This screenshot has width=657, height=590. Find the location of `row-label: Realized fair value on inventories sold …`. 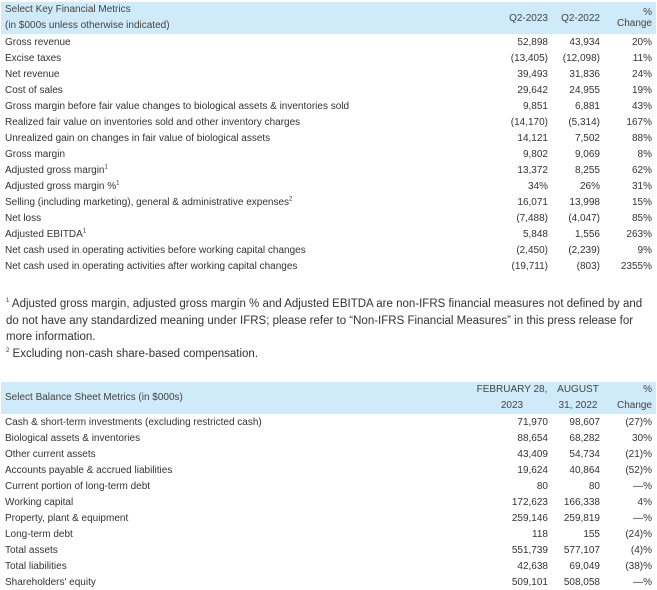

row-label: Realized fair value on inventories sold … is located at coordinates (247, 122).